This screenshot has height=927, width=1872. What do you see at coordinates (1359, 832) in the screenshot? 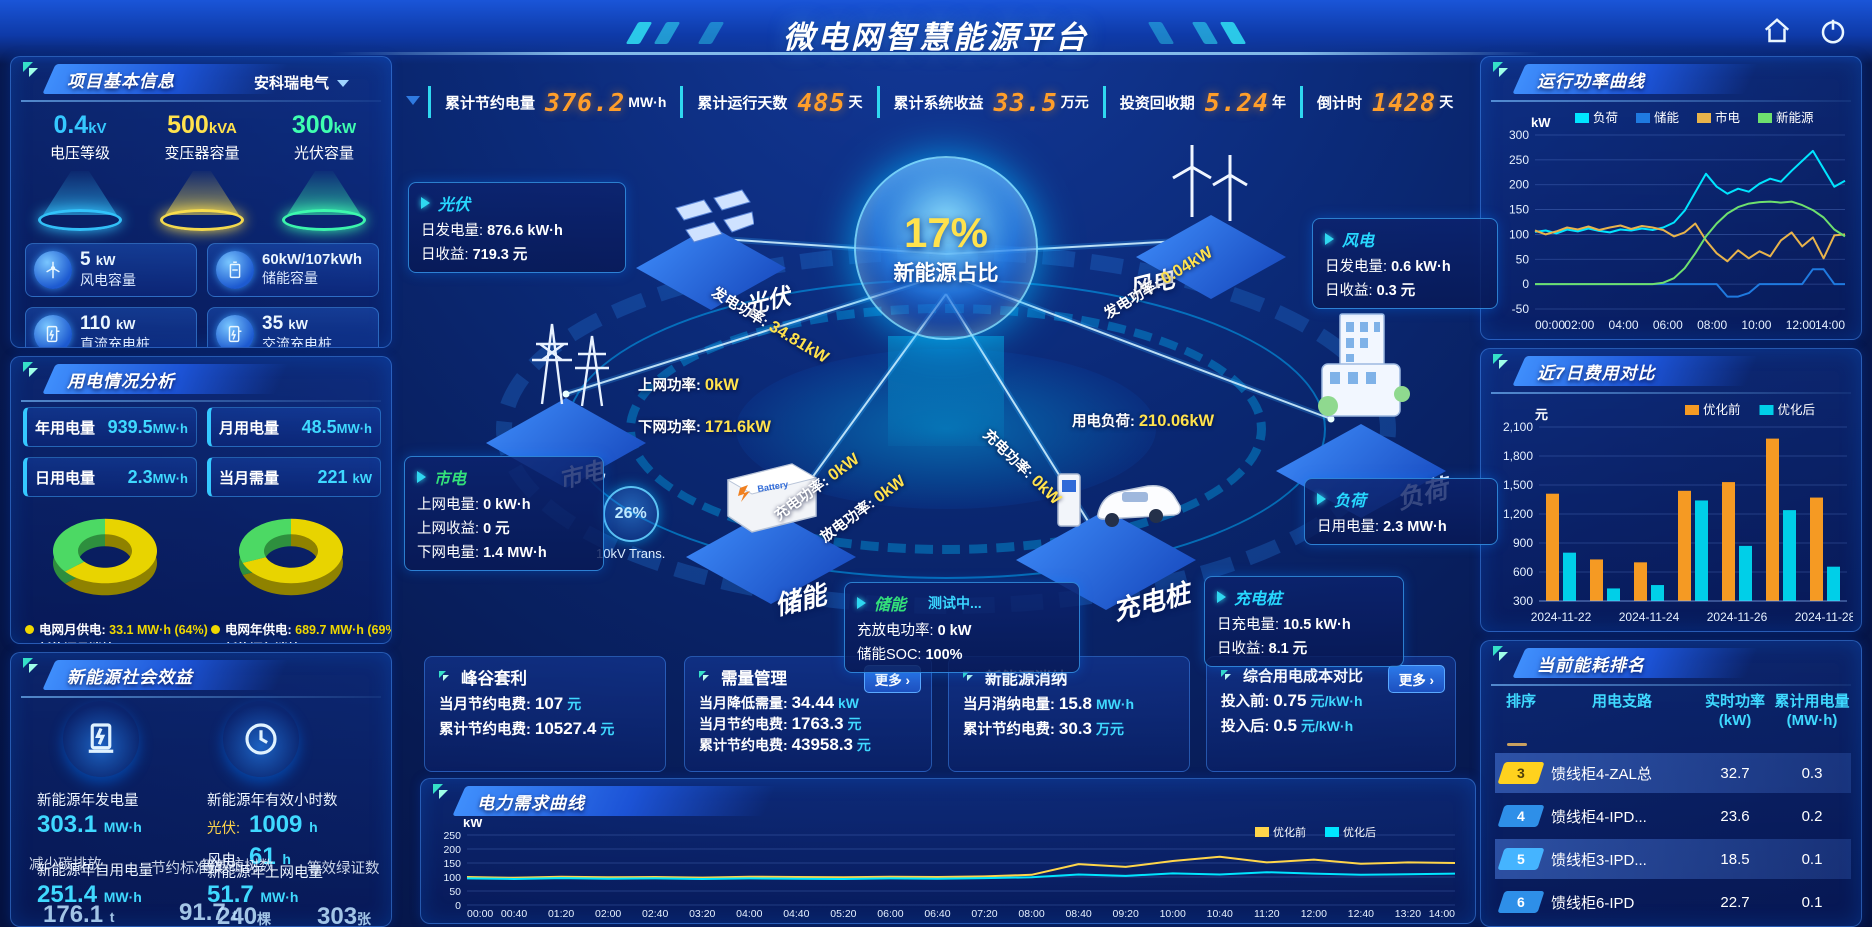
I see `svg-text: 优化后` at bounding box center [1359, 832].